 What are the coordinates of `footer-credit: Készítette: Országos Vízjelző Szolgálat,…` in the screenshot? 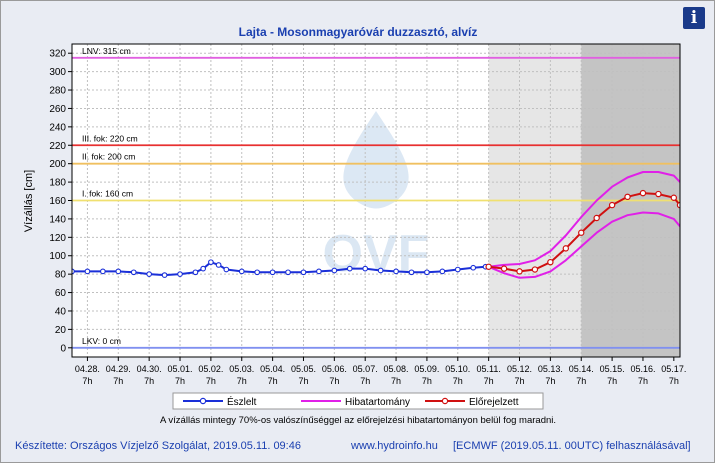 It's located at (158, 446).